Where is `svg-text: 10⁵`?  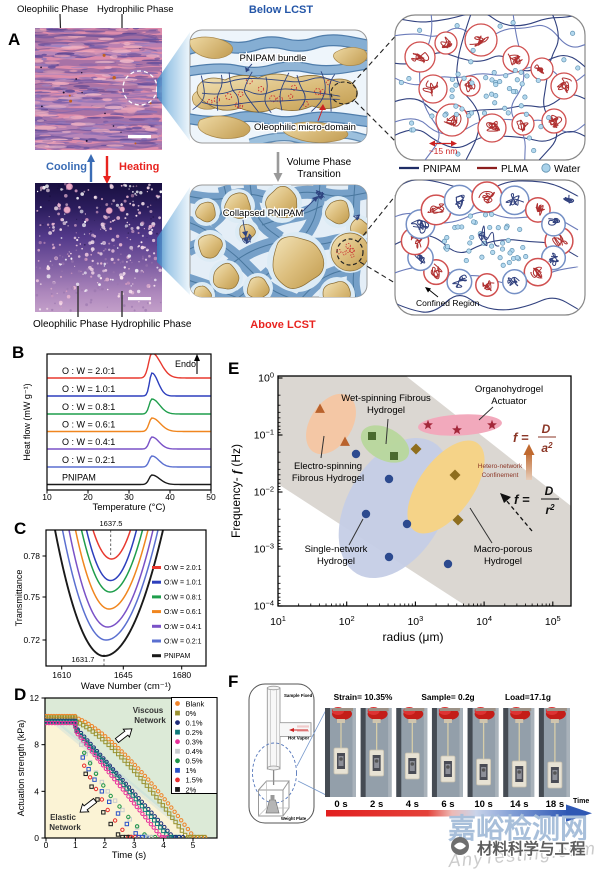 svg-text: 10⁵ is located at coordinates (553, 621).